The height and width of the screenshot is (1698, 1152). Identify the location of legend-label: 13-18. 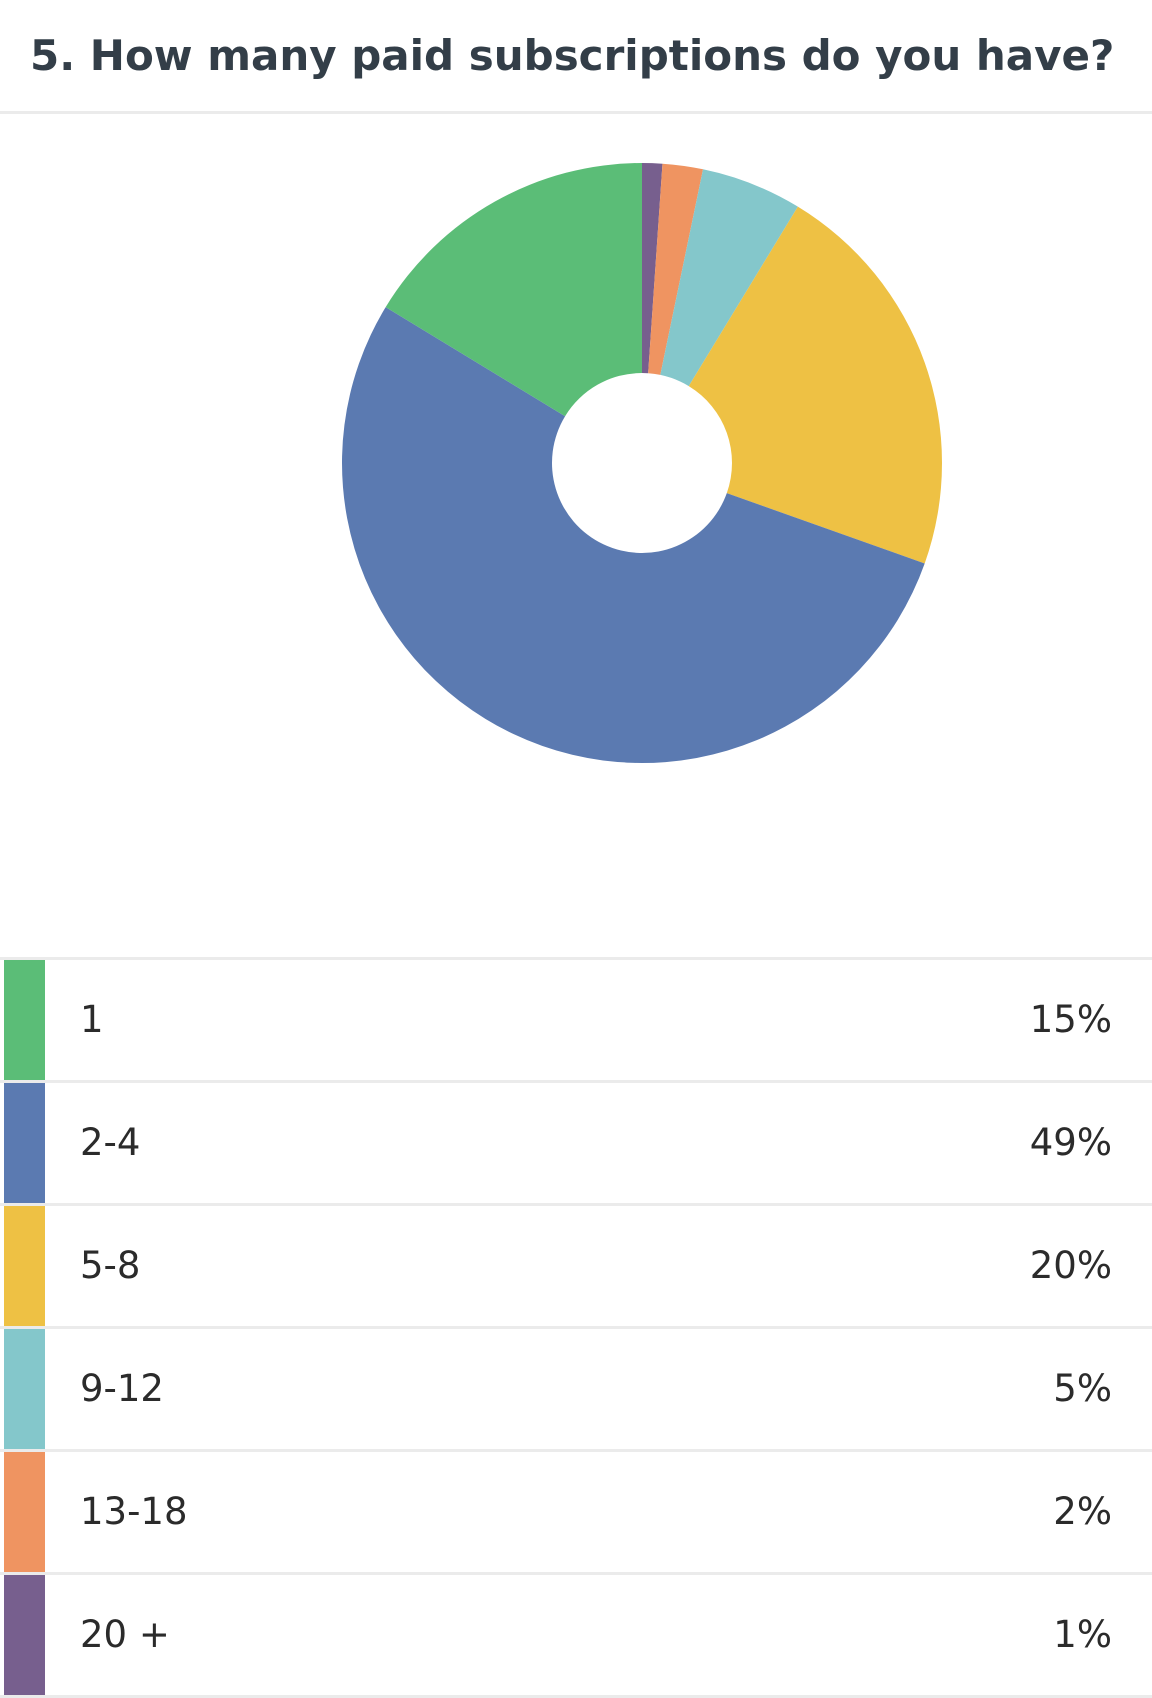
(134, 1511).